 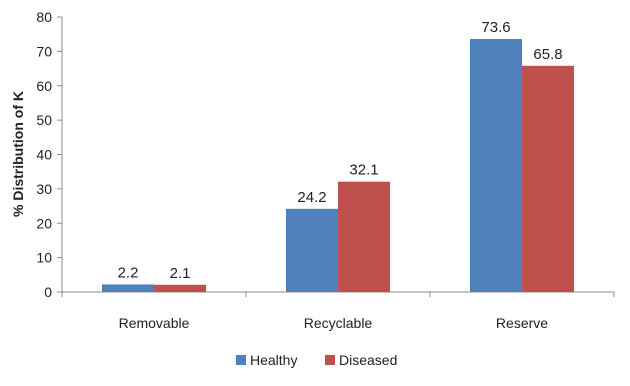 What do you see at coordinates (180, 273) in the screenshot?
I see `data-label-diseased-removable: 2.1` at bounding box center [180, 273].